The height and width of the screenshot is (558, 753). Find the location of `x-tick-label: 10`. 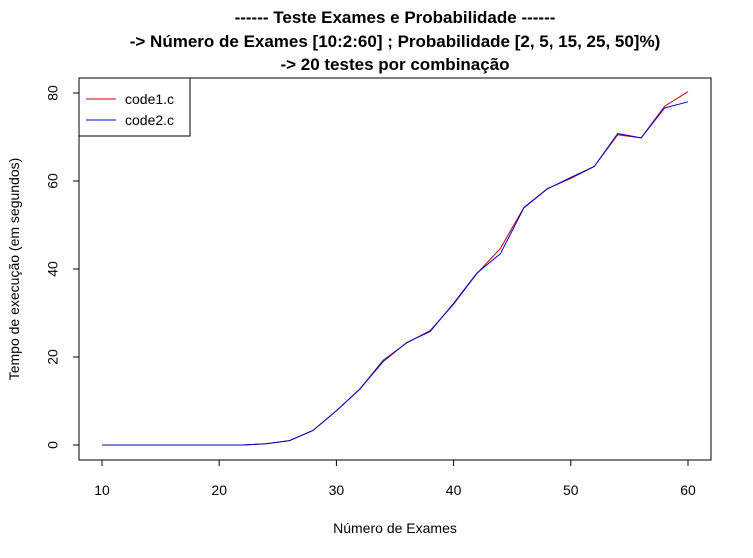

x-tick-label: 10 is located at coordinates (102, 490).